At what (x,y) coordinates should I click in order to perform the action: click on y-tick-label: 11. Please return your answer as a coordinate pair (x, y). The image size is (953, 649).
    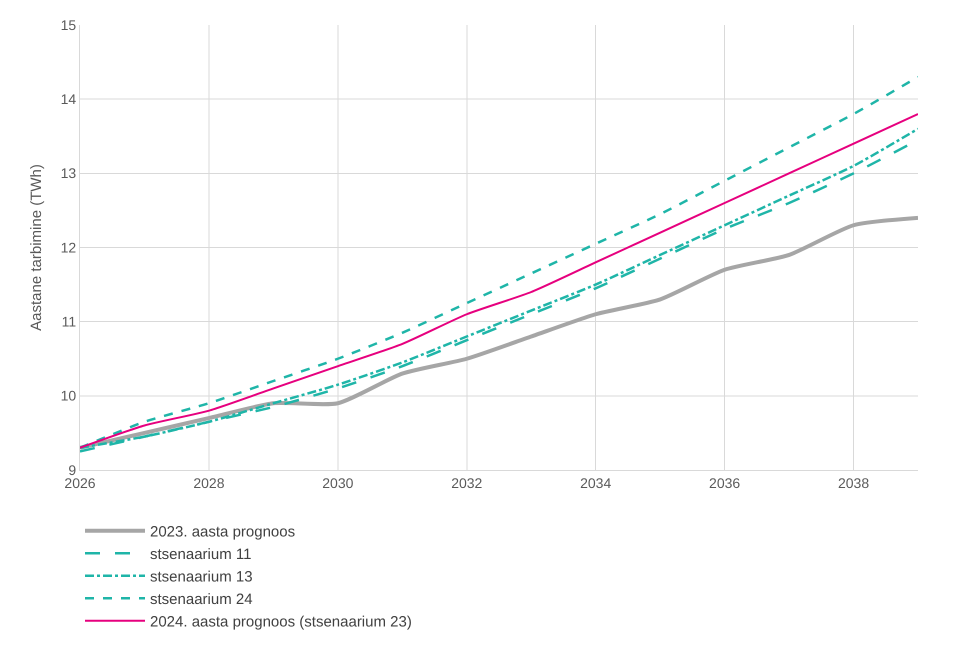
    Looking at the image, I should click on (69, 322).